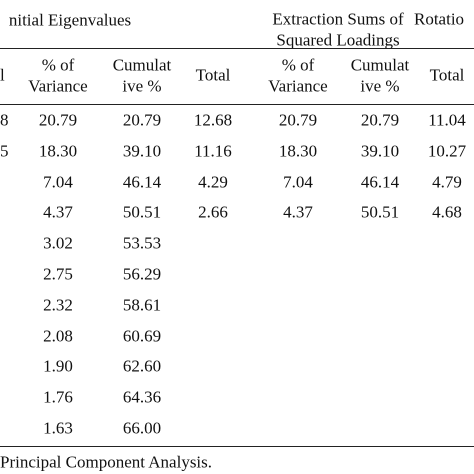  Describe the element at coordinates (2, 75) in the screenshot. I see `column-header: l` at that location.